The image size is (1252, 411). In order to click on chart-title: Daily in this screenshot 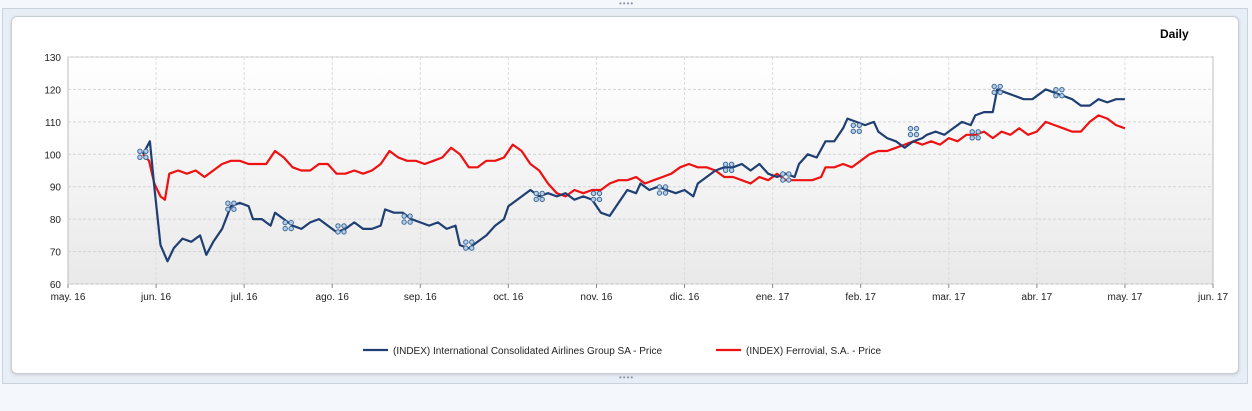, I will do `click(1174, 34)`.